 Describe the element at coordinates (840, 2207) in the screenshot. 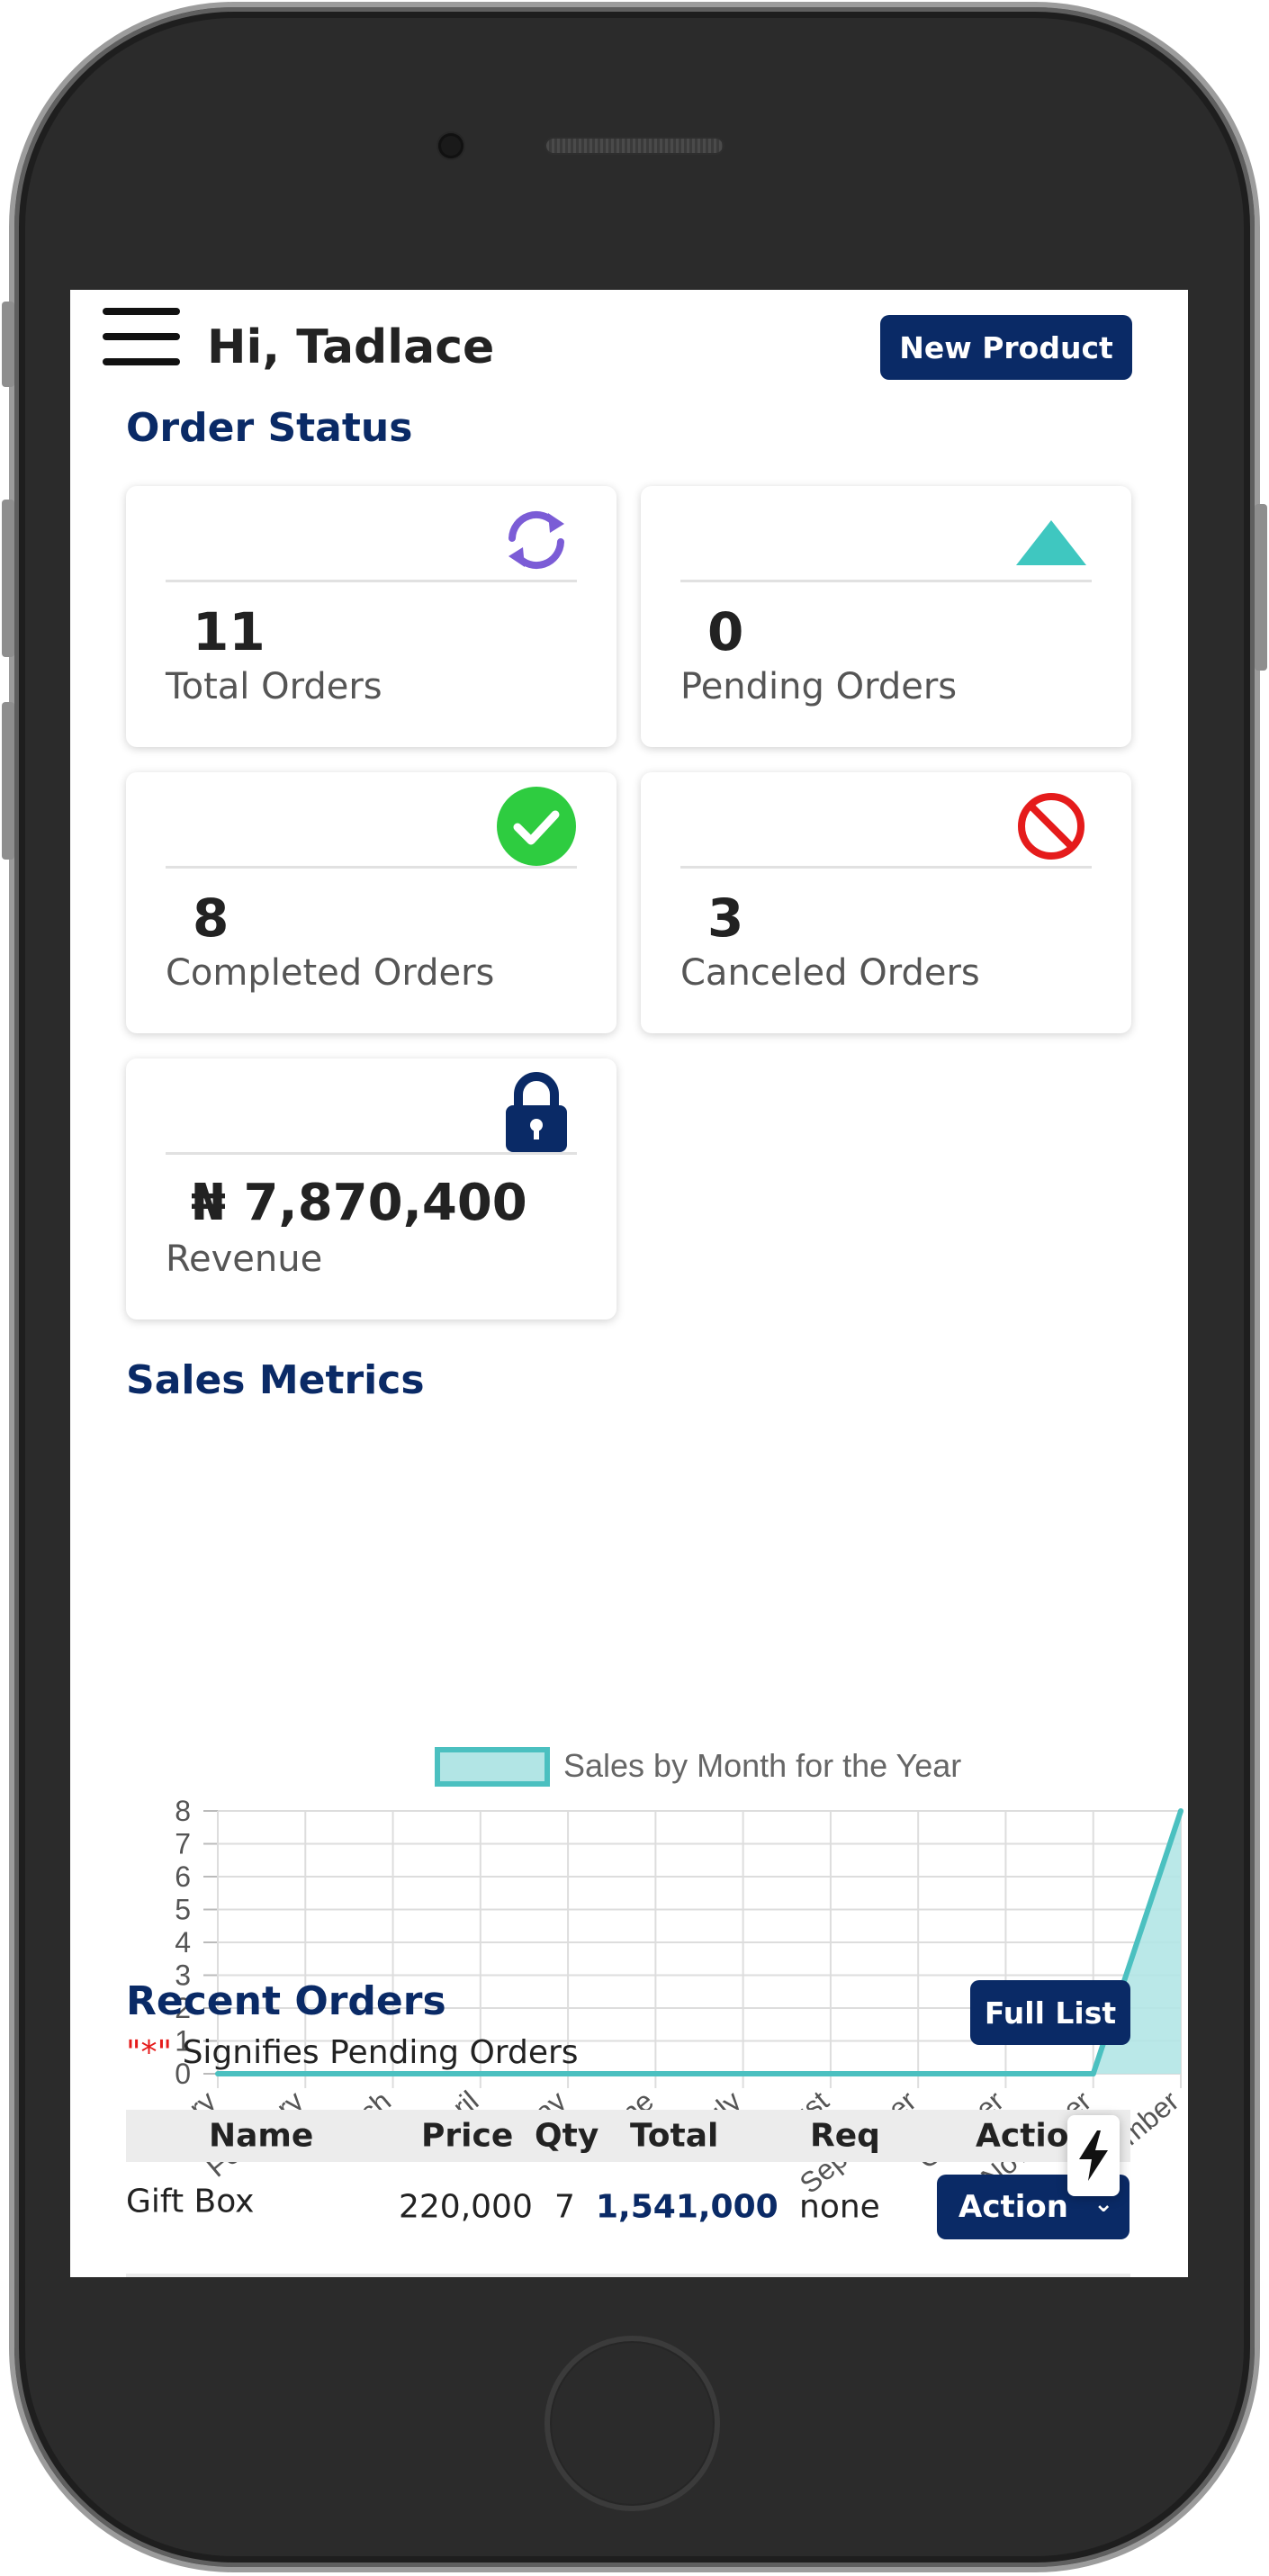

I see `order-req: none` at that location.